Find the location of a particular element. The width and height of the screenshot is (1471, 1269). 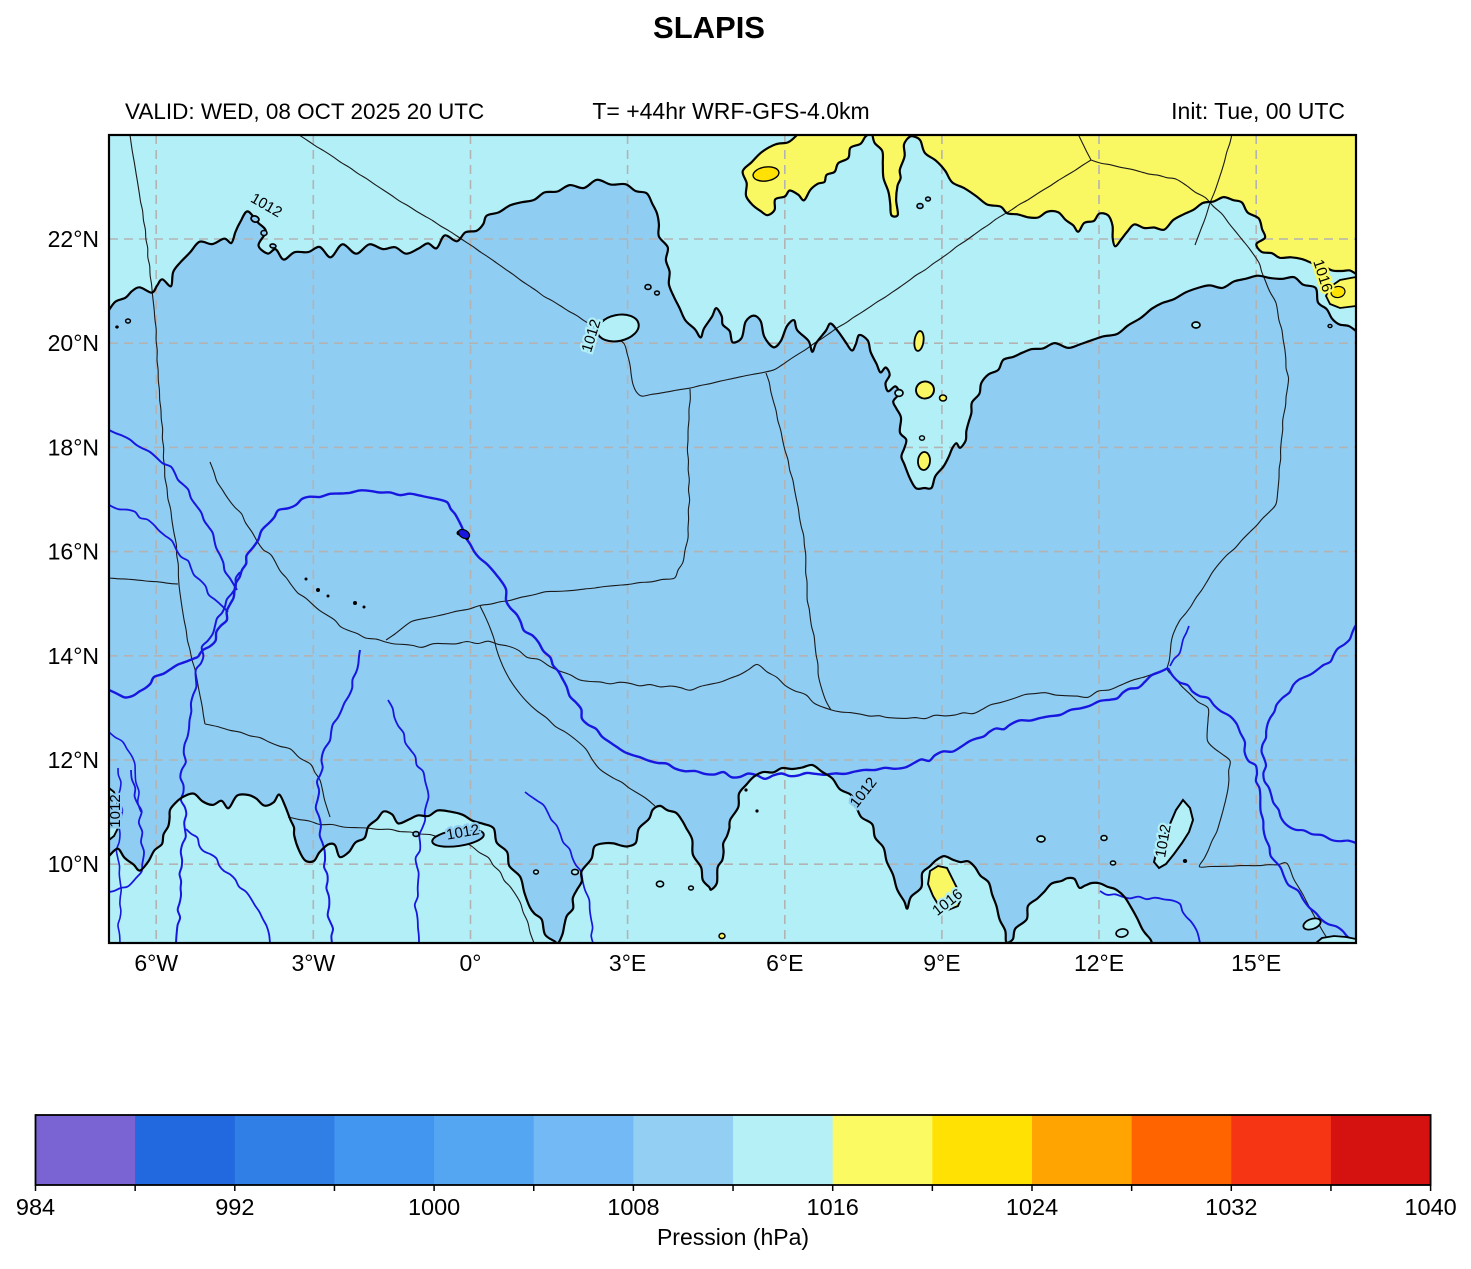

svg-text: 1000 is located at coordinates (434, 1207).